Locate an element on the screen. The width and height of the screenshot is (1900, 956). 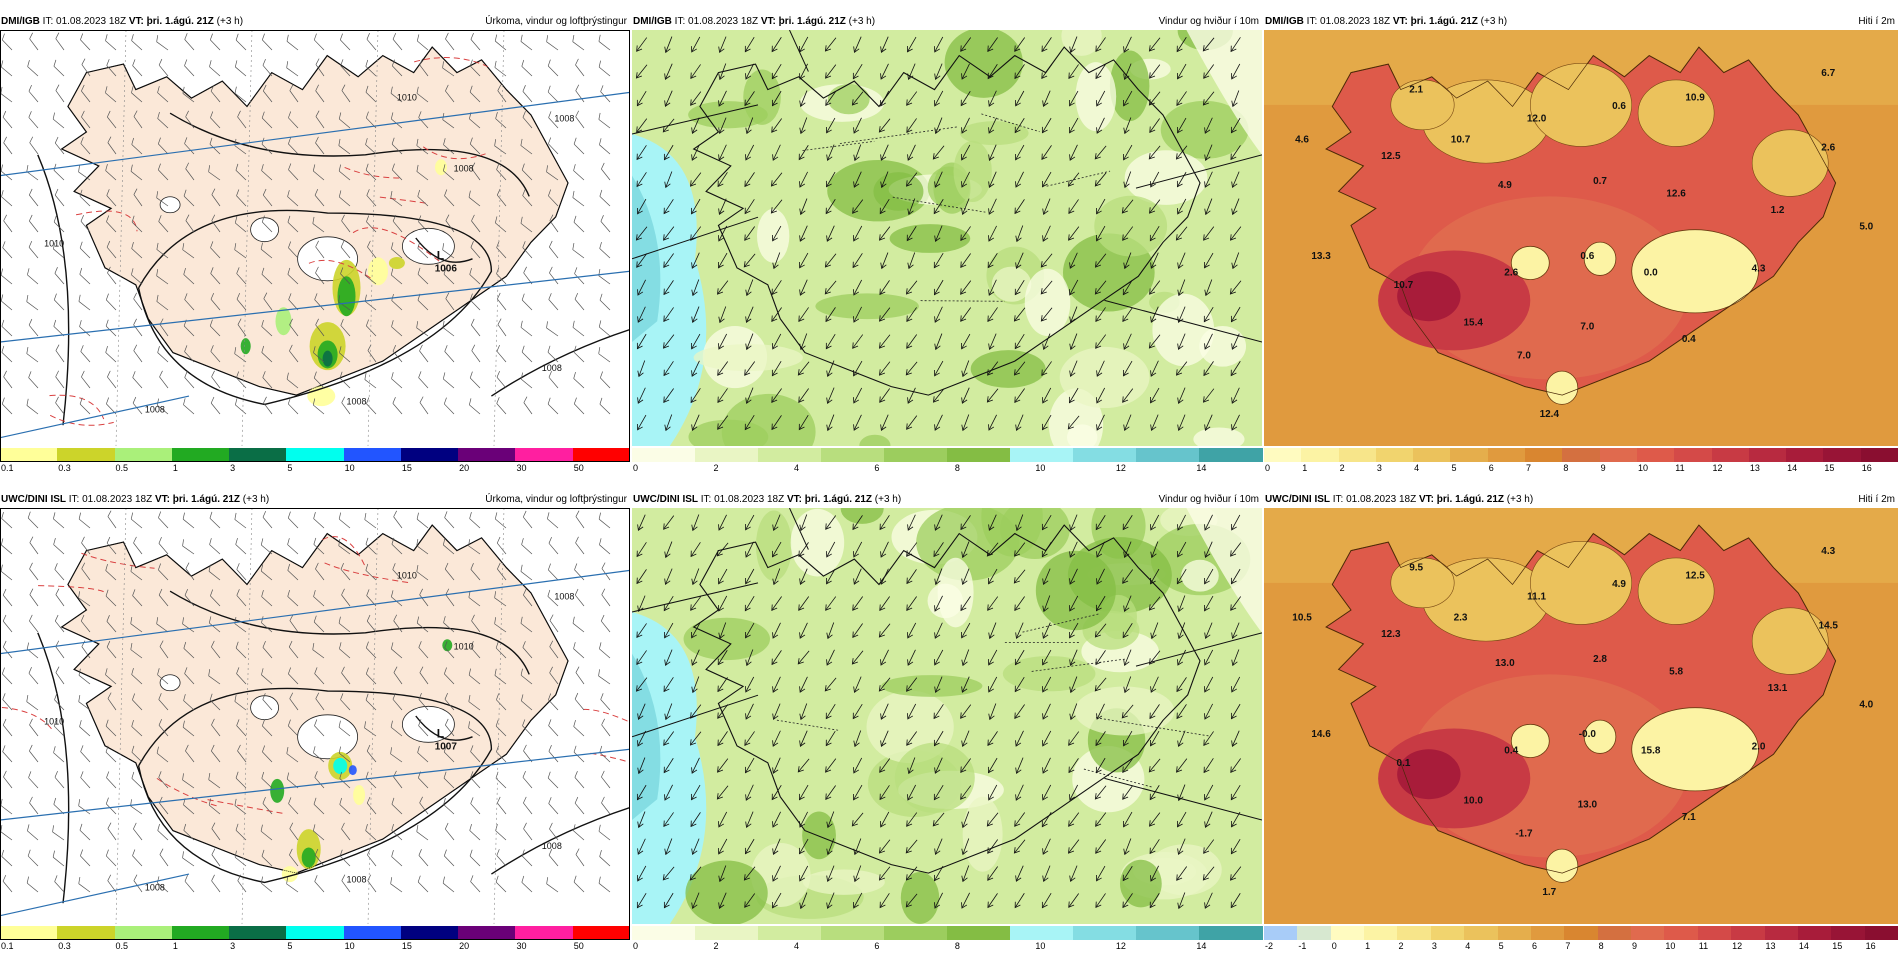
temperature-label: 11.1 is located at coordinates (1536, 597).